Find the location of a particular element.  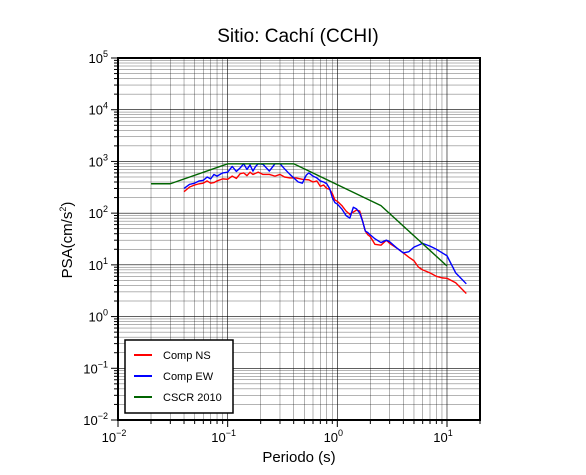

y-tick-label: 10³ is located at coordinates (98, 160).